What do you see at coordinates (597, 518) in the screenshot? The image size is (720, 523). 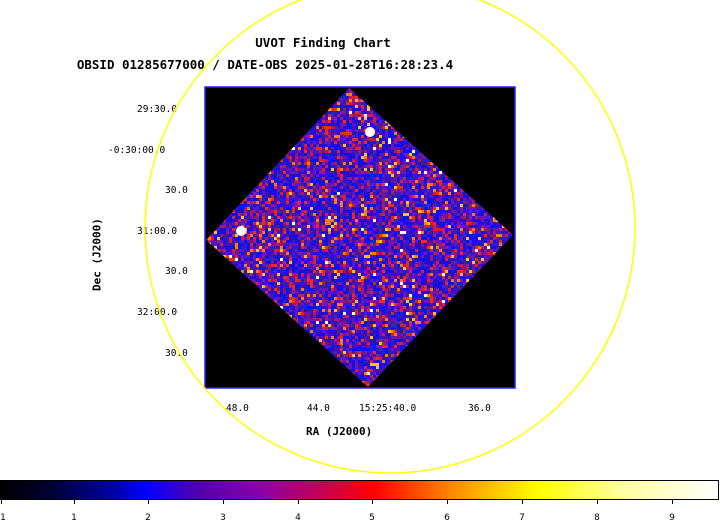 I see `colorbar-tick-label: 8` at bounding box center [597, 518].